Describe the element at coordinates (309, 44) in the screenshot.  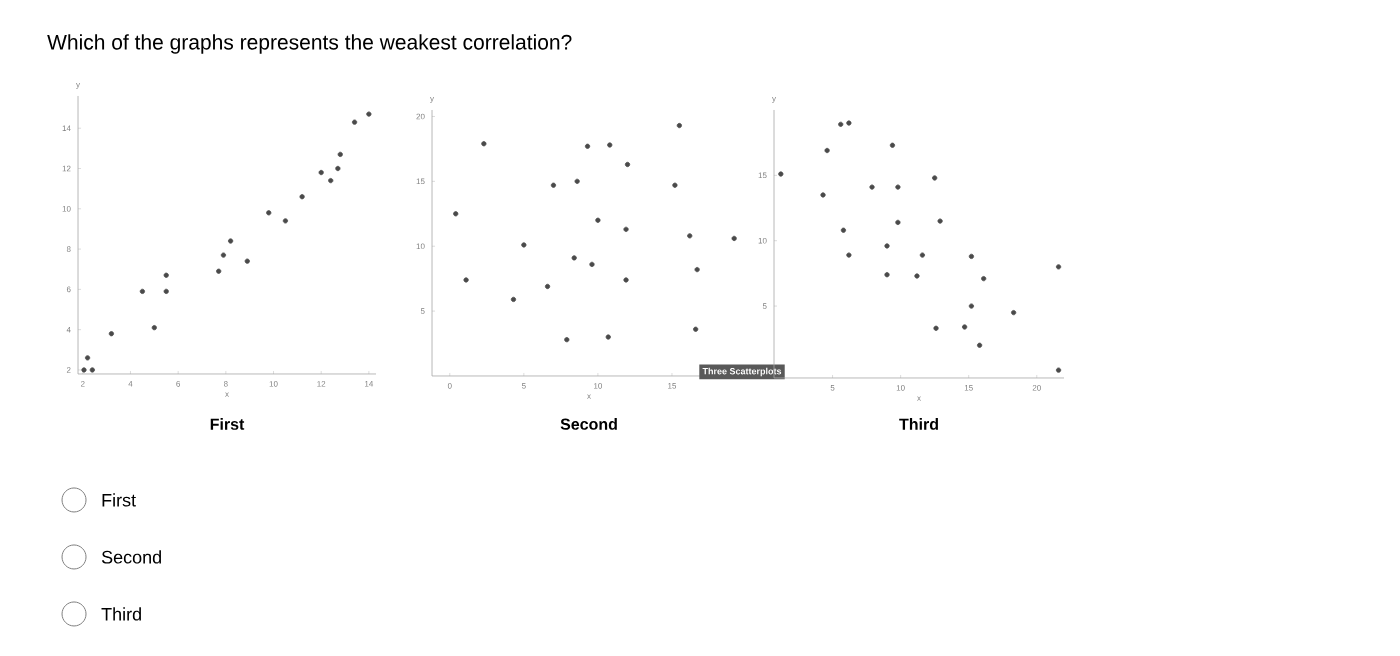
I see `chart-title: Which of the graphs represents the weakest correlation?` at that location.